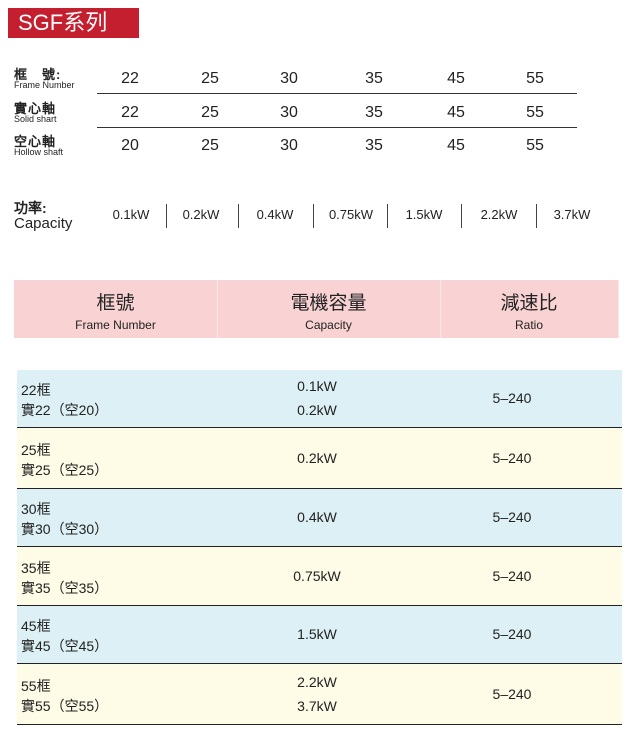 Image resolution: width=640 pixels, height=742 pixels. Describe the element at coordinates (36, 685) in the screenshot. I see `frame-number: 55框` at that location.